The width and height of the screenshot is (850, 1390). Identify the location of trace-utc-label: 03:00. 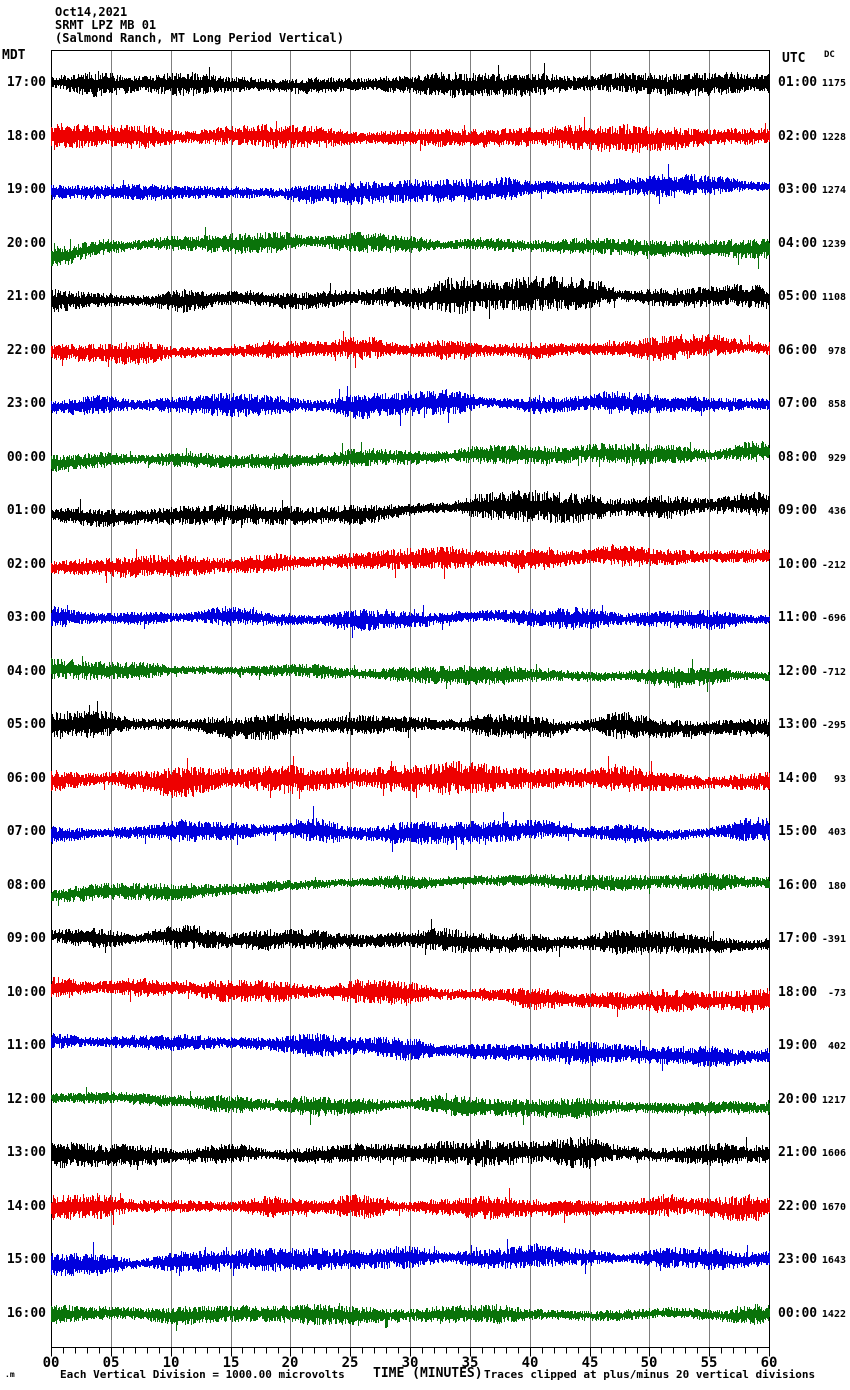
(798, 189).